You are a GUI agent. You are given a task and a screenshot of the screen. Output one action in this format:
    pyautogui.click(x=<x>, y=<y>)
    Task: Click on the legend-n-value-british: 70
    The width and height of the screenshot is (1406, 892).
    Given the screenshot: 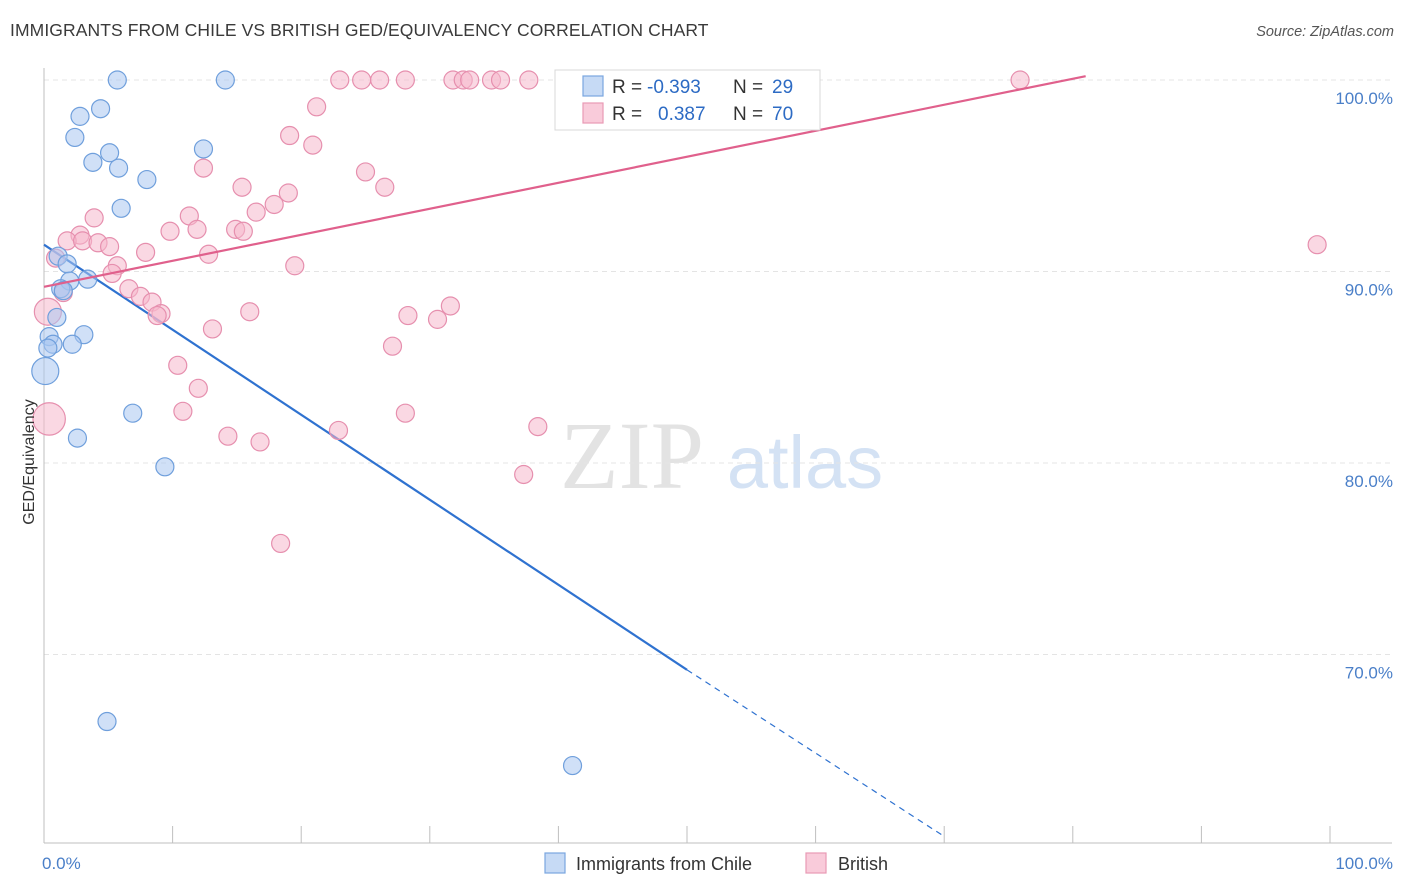 What is the action you would take?
    pyautogui.click(x=782, y=114)
    